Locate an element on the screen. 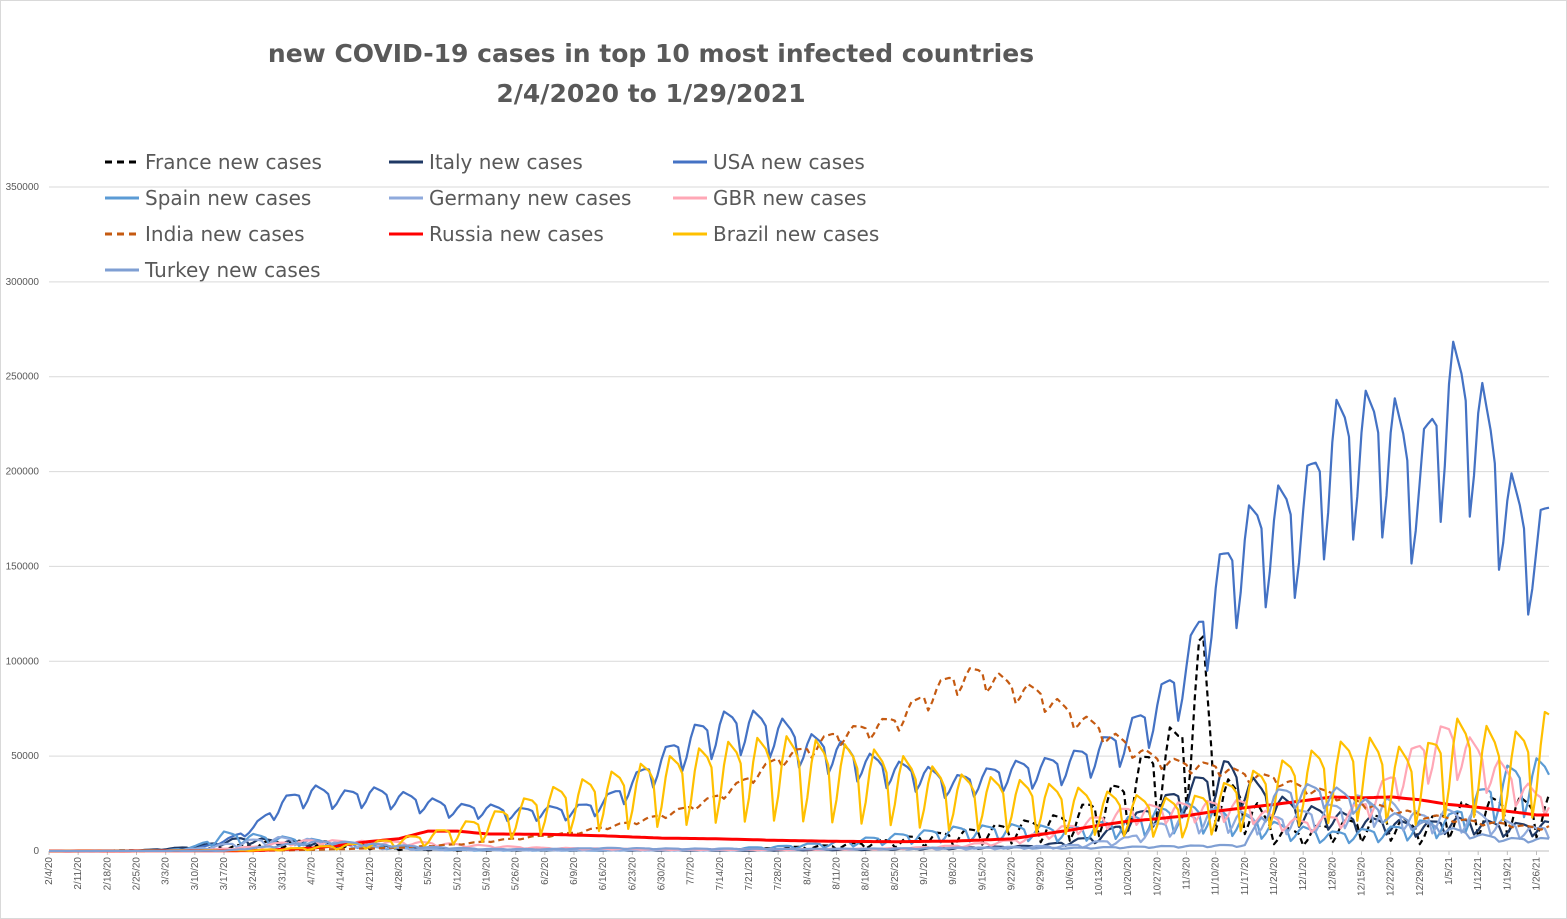  legend-item-gbr: GBR new cases is located at coordinates (770, 198).